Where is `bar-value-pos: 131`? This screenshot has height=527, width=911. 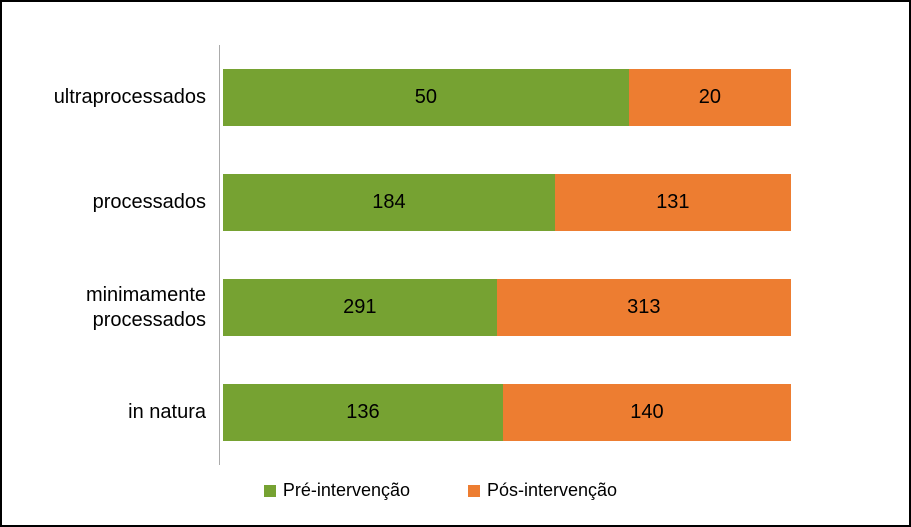 bar-value-pos: 131 is located at coordinates (673, 202).